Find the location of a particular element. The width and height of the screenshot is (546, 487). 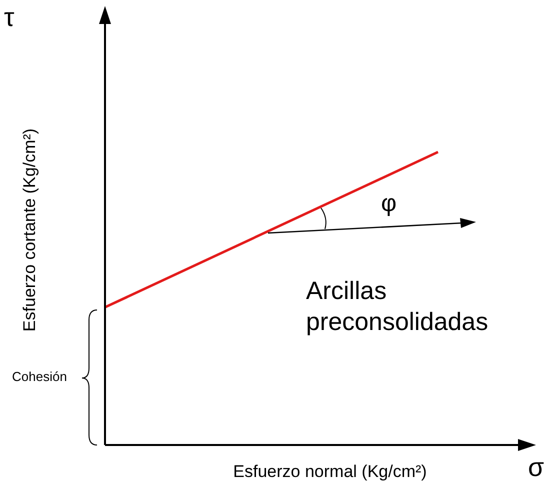

y-axis-title: Esfuerzo cortante (Kg/cm²) is located at coordinates (30, 230).